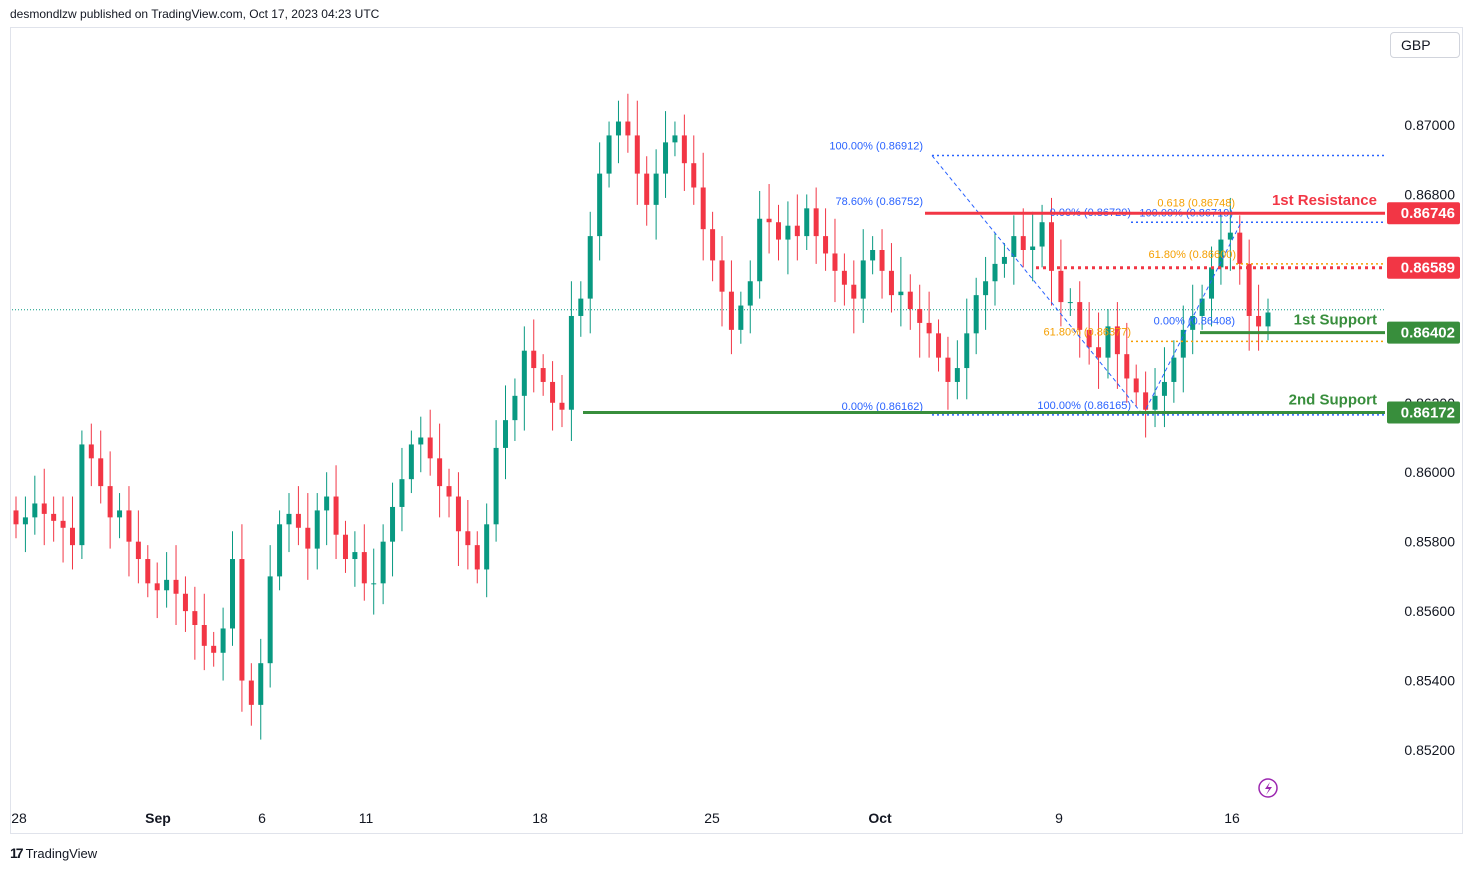 The height and width of the screenshot is (871, 1474). I want to click on tradingview-footer: 17 TradingView, so click(53, 853).